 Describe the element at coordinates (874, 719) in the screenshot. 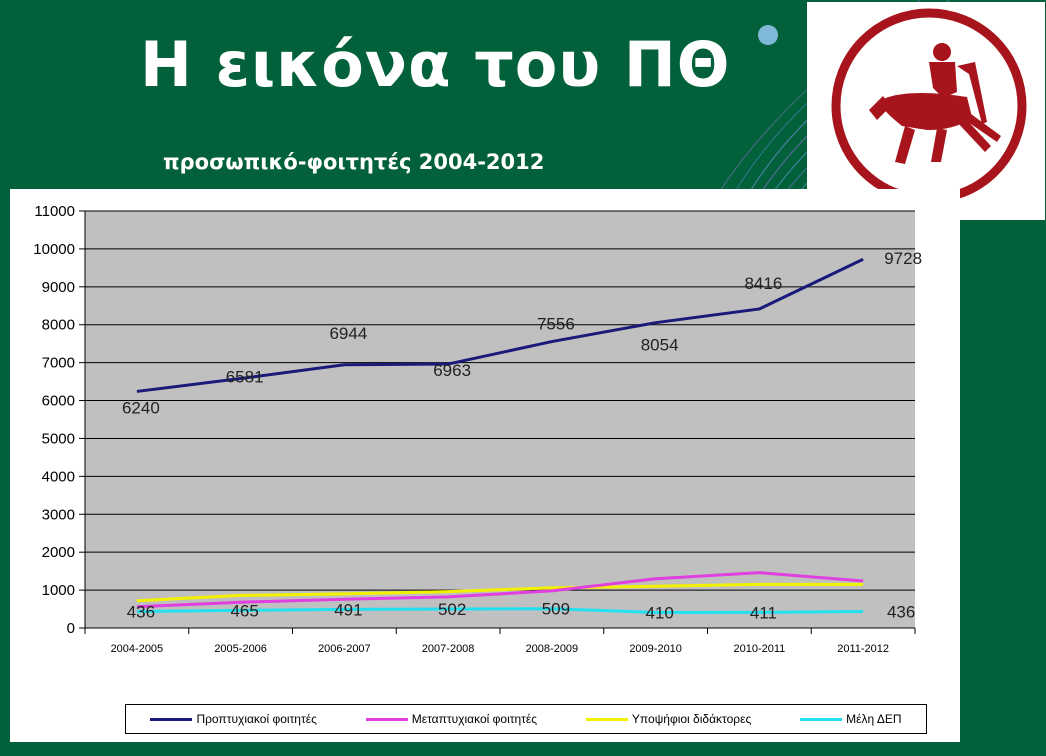

I see `legend-label: Μέλη ΔΕΠ` at that location.